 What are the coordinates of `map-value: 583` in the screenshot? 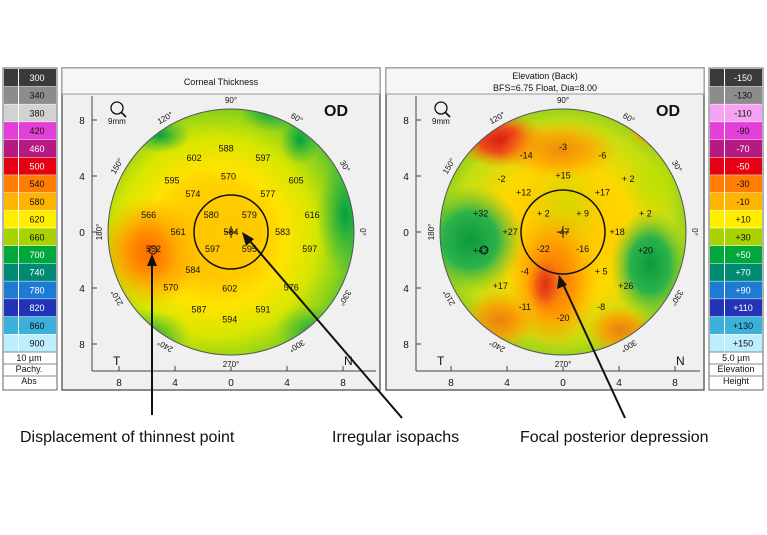 It's located at (282, 232).